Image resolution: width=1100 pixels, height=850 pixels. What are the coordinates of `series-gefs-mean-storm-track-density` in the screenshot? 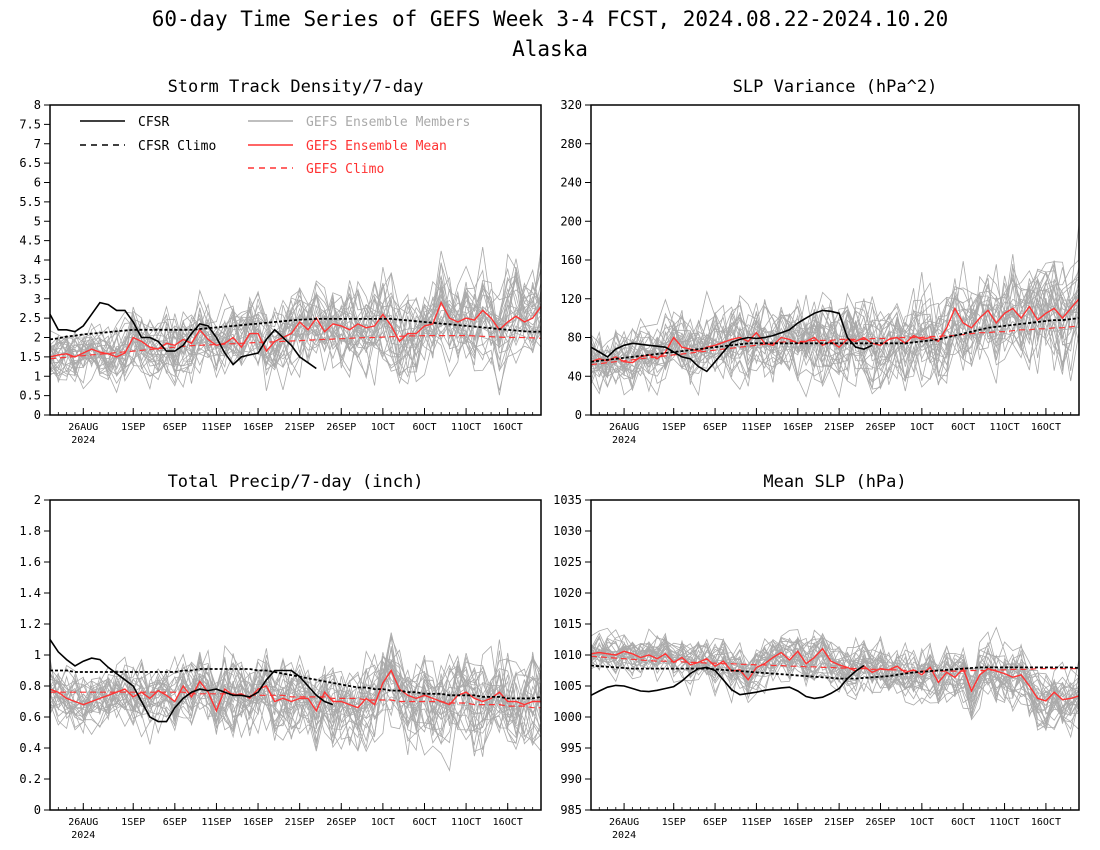 It's located at (295, 329).